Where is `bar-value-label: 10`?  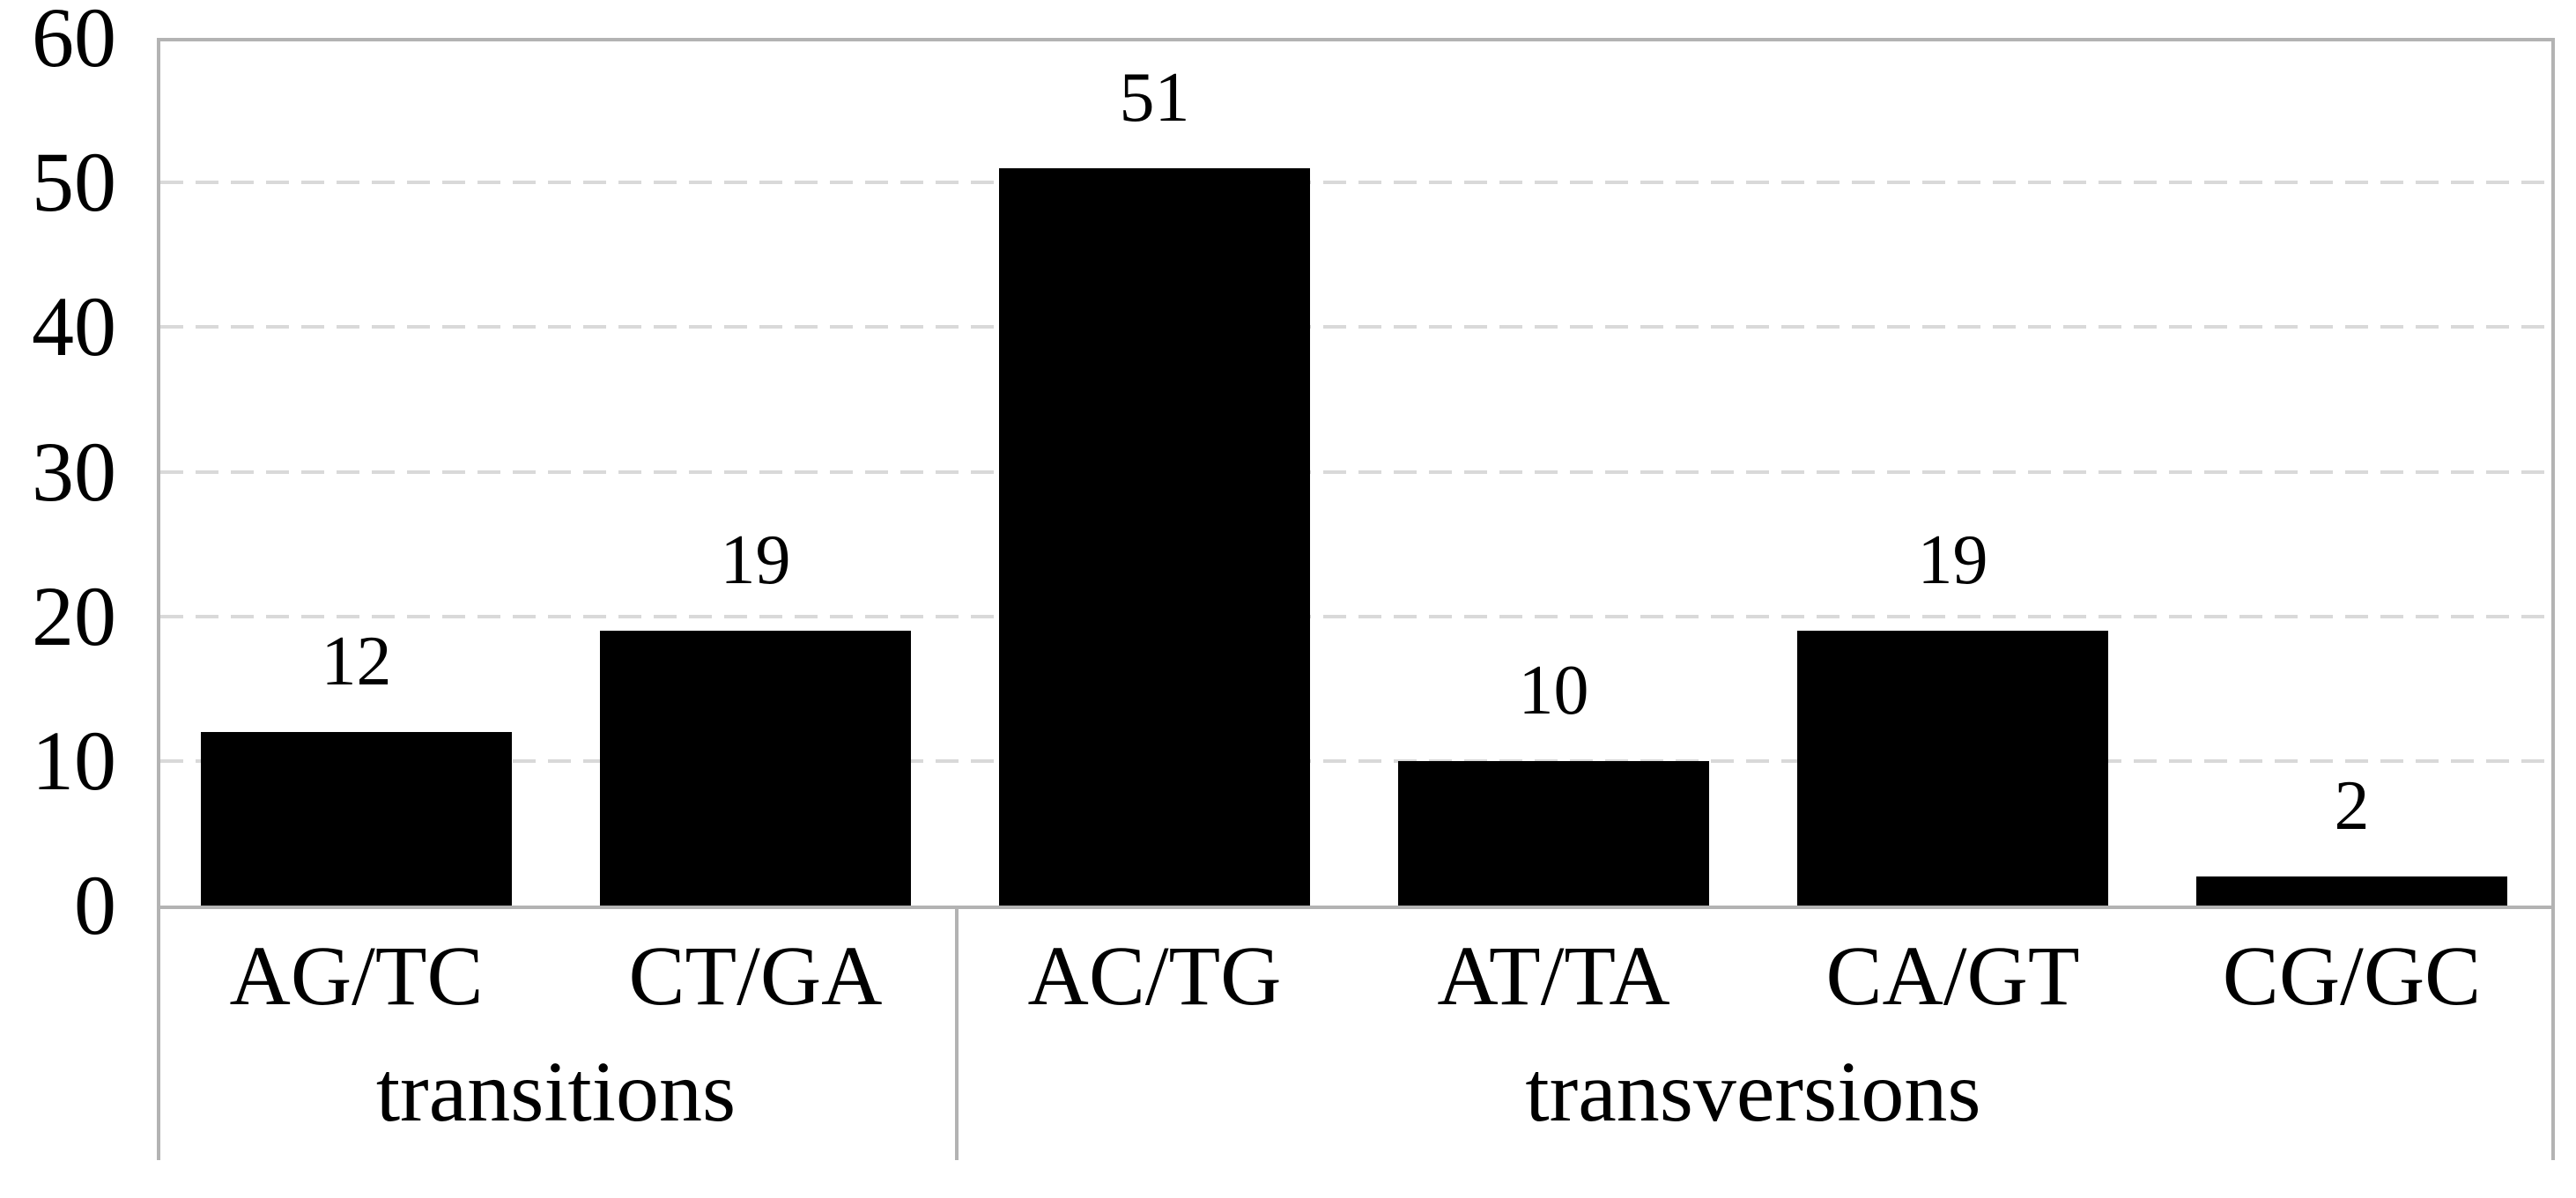 bar-value-label: 10 is located at coordinates (1553, 690).